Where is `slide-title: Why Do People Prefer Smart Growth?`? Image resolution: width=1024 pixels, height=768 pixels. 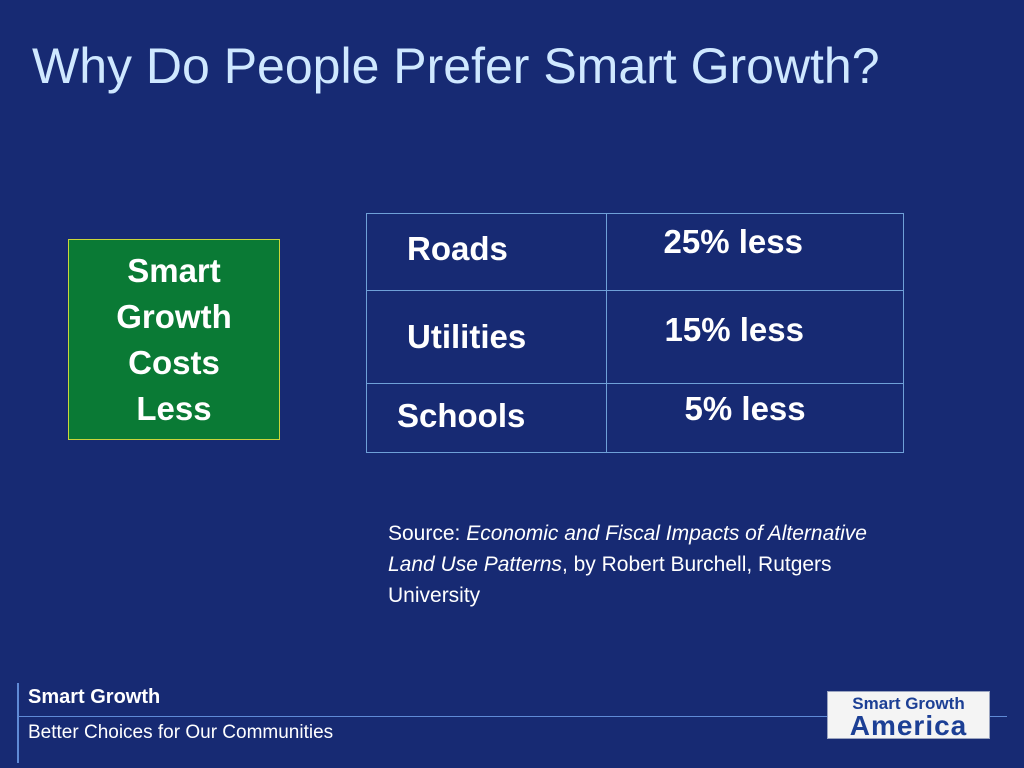 slide-title: Why Do People Prefer Smart Growth? is located at coordinates (456, 66).